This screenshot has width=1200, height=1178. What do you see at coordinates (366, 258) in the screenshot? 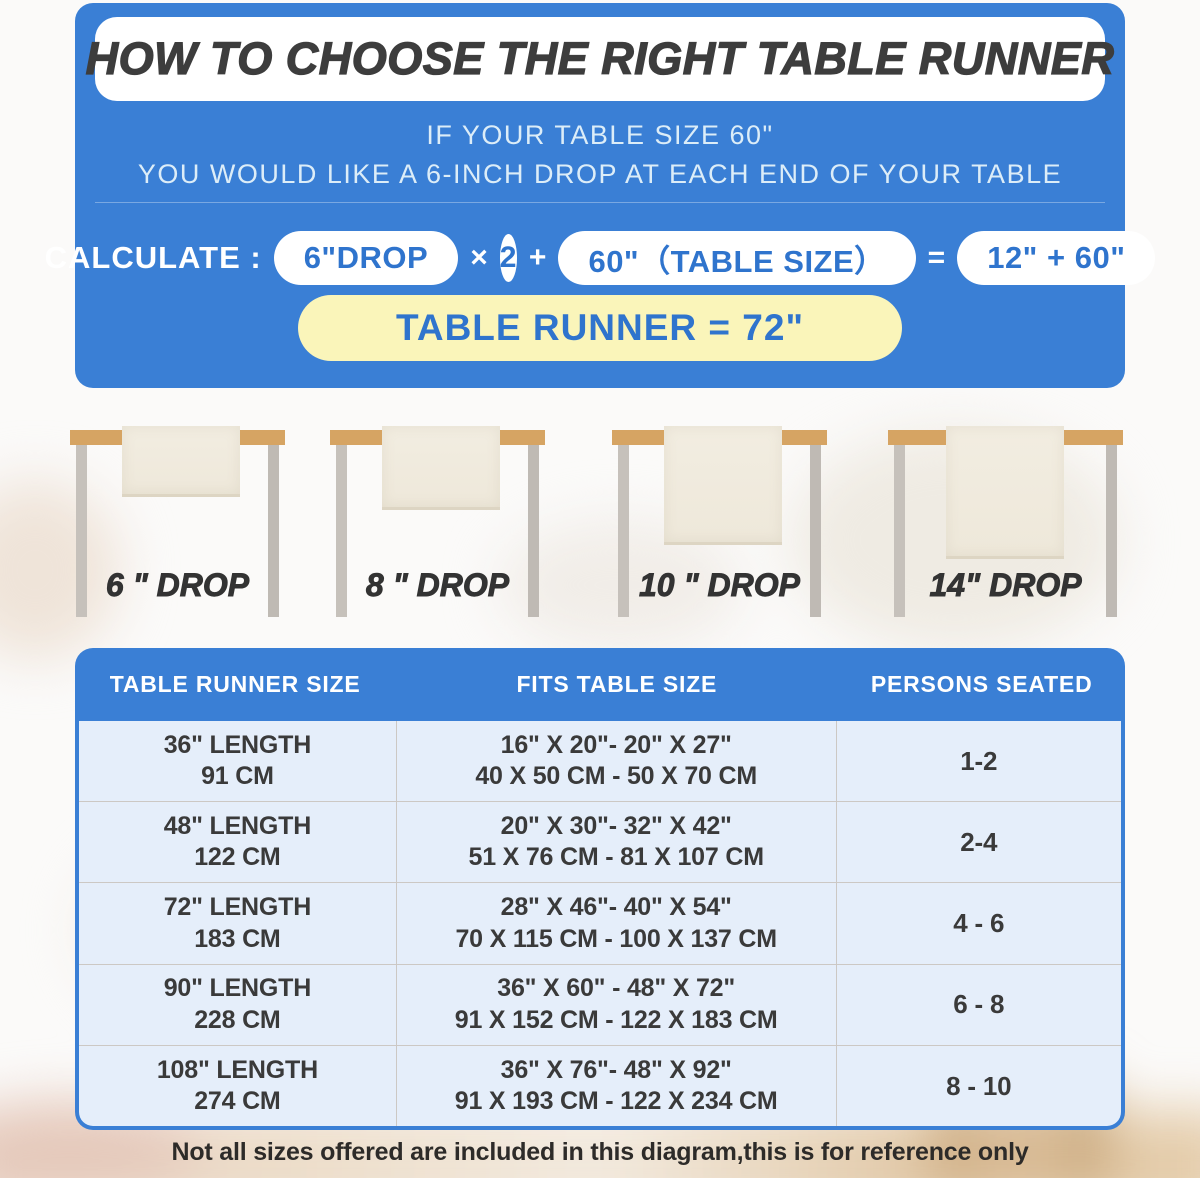
I see `drop-pill: 6"DROP` at bounding box center [366, 258].